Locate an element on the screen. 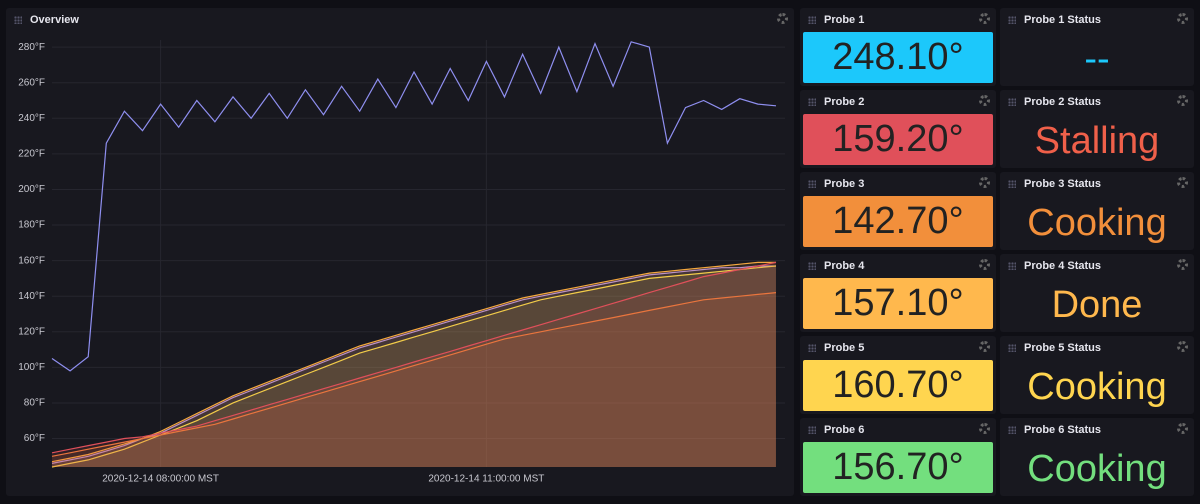 The width and height of the screenshot is (1200, 504). probe-panel: Probe 2 159.20° is located at coordinates (898, 129).